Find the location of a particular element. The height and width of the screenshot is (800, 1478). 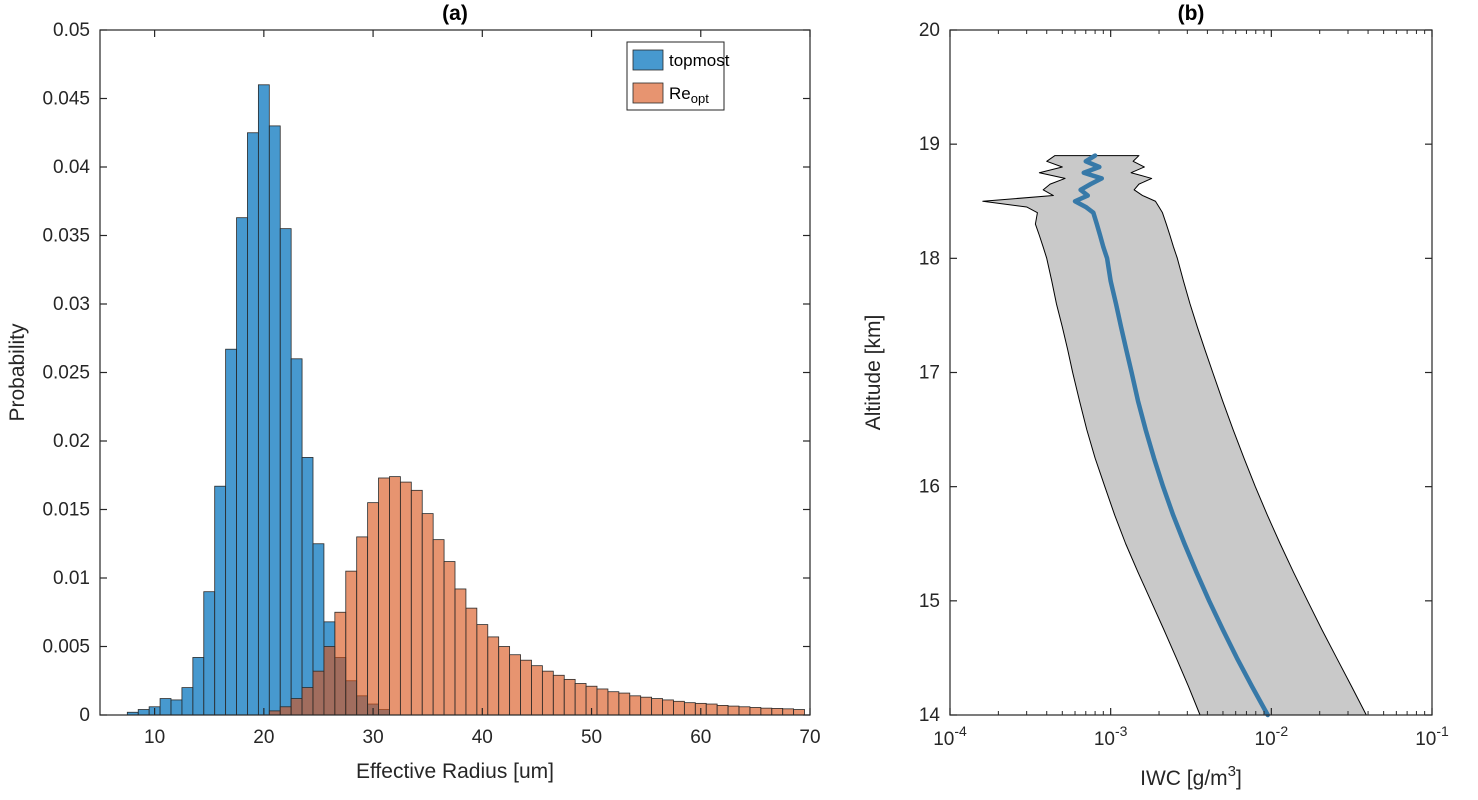

y-tick-label: 0.045 is located at coordinates (66, 99).